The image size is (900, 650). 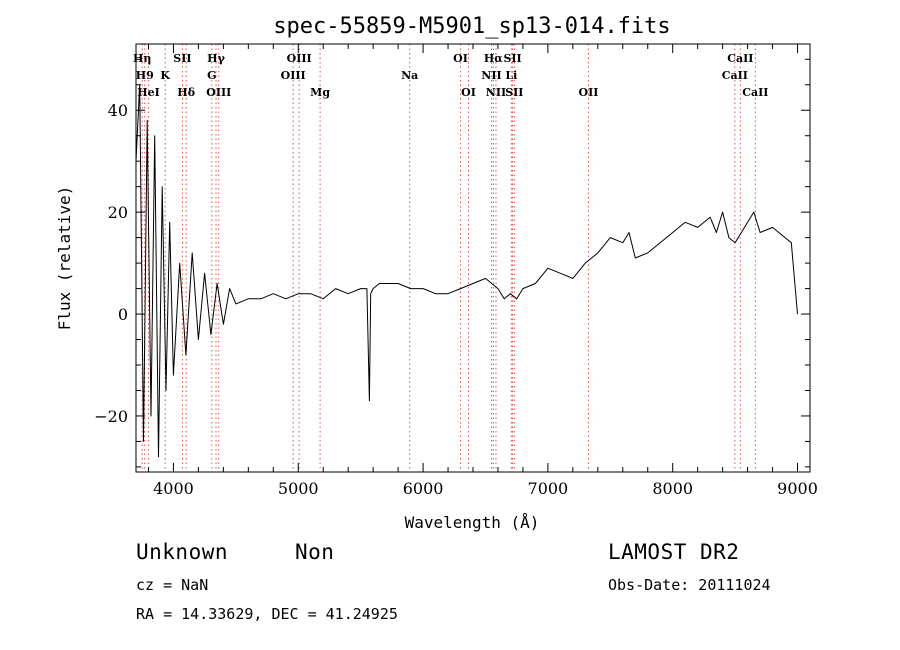 I want to click on line-label: Hγ, so click(x=216, y=58).